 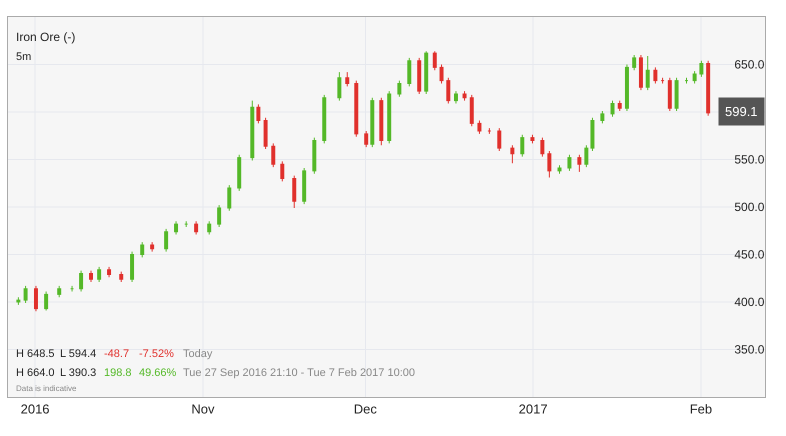 What do you see at coordinates (366, 409) in the screenshot?
I see `x-tick-label: Dec` at bounding box center [366, 409].